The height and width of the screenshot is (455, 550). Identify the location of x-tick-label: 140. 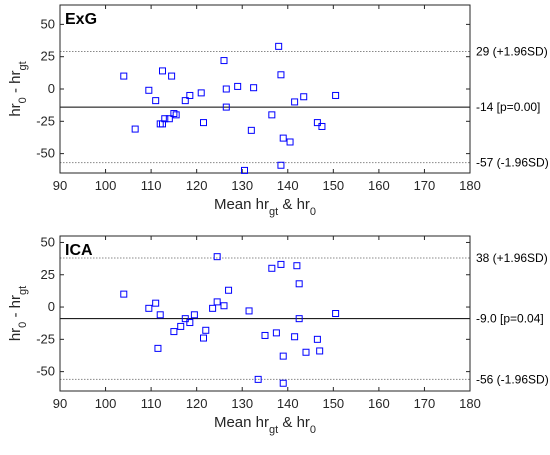
(288, 403).